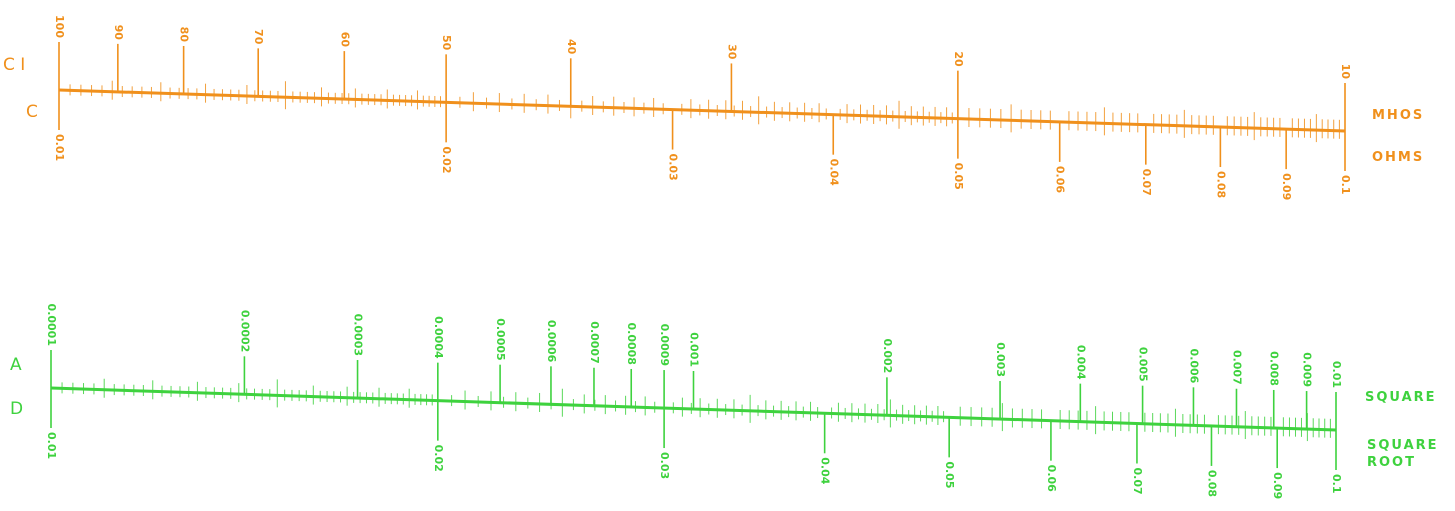 The height and width of the screenshot is (511, 1455). Describe the element at coordinates (1391, 462) in the screenshot. I see `square-root-label-line2: ROOT` at that location.